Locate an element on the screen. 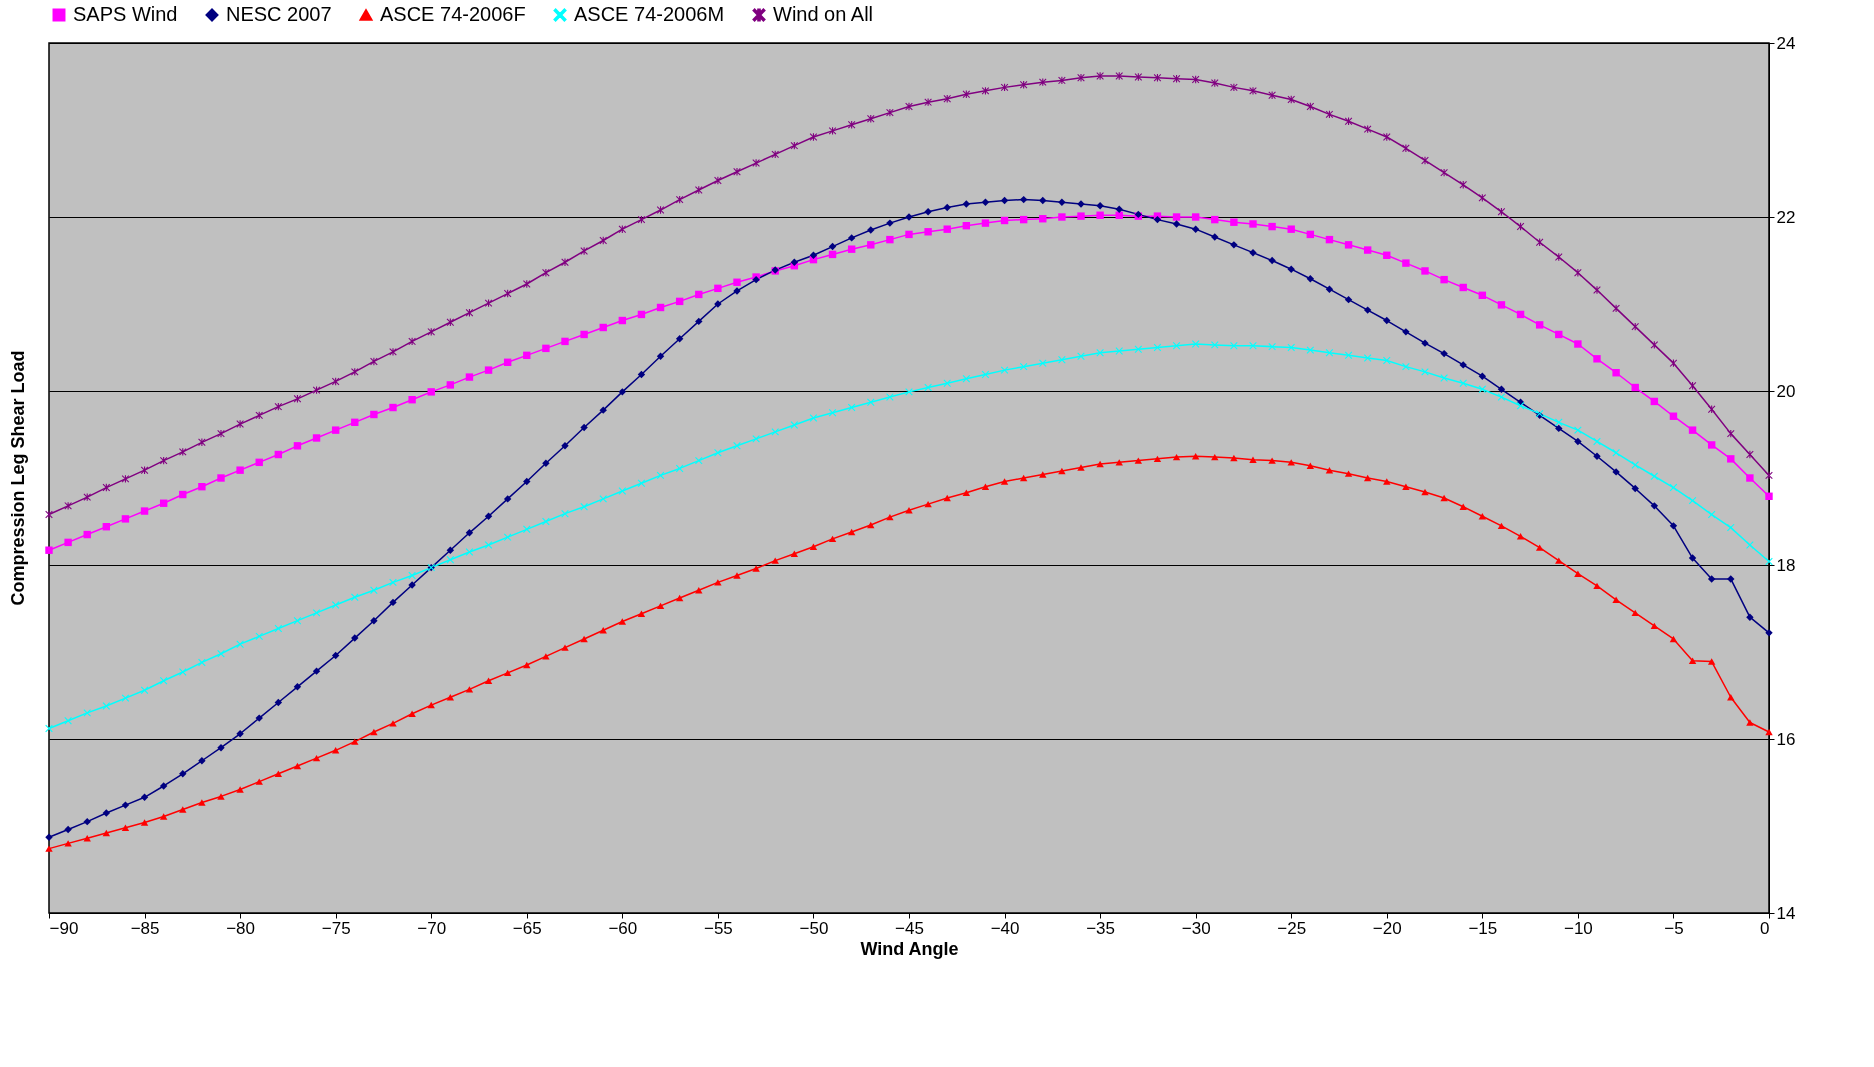 Image resolution: width=1874 pixels, height=1067 pixels. y-tick-label: 24 is located at coordinates (1786, 43).